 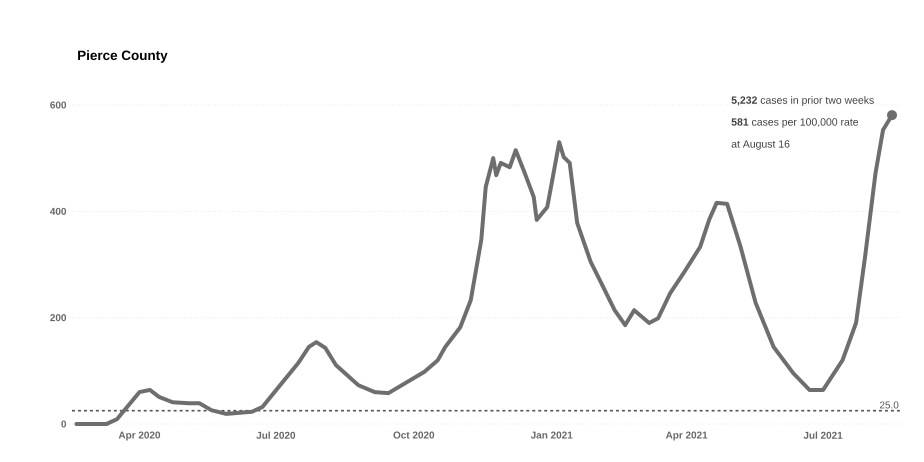 What do you see at coordinates (889, 405) in the screenshot?
I see `ref-line-label: 25.0` at bounding box center [889, 405].